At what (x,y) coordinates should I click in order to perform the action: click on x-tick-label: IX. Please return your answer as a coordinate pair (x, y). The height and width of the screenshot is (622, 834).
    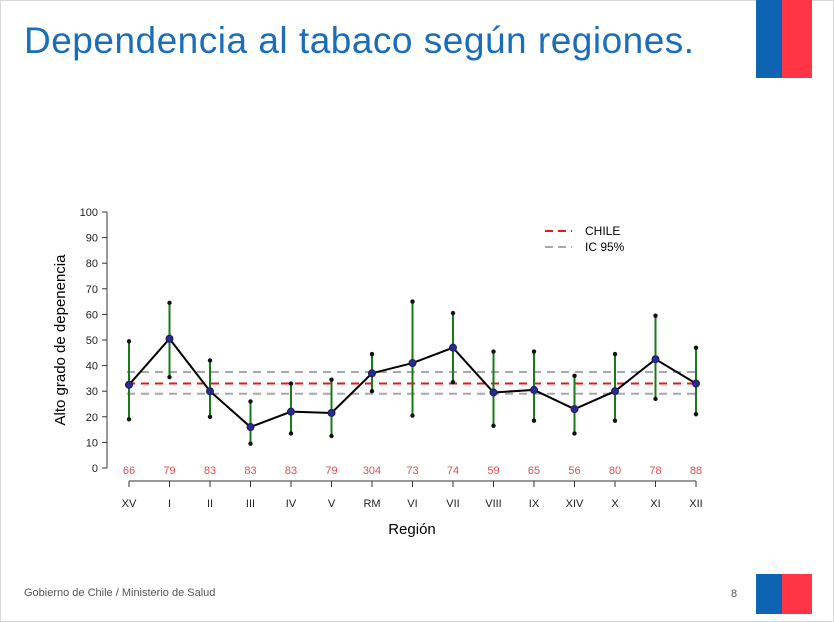
    Looking at the image, I should click on (534, 504).